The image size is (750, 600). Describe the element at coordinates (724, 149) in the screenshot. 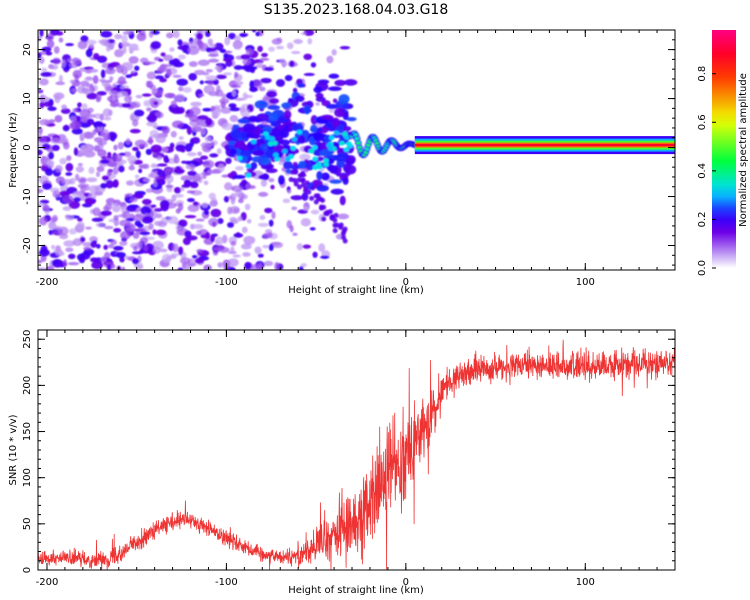

I see `colorbar-gradient` at that location.